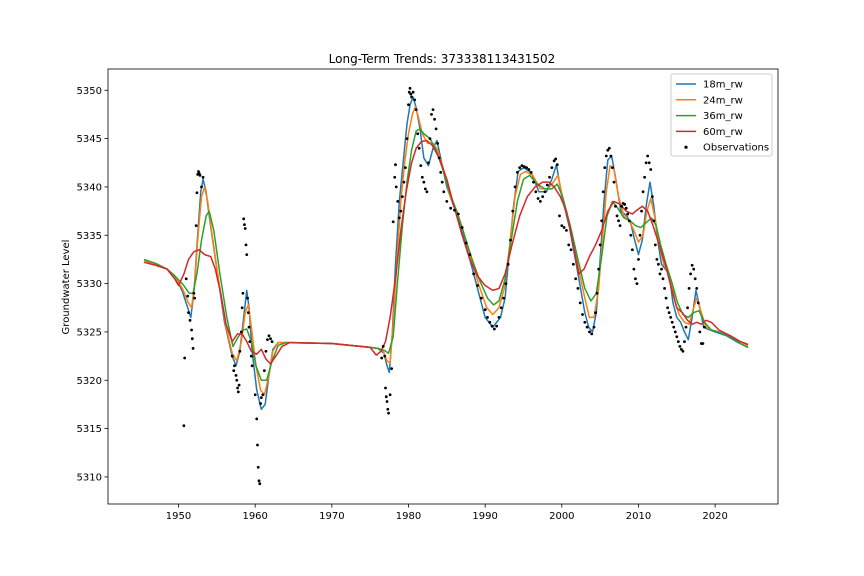 This screenshot has height=576, width=864. What do you see at coordinates (714, 516) in the screenshot?
I see `x-tick-label: 2020` at bounding box center [714, 516].